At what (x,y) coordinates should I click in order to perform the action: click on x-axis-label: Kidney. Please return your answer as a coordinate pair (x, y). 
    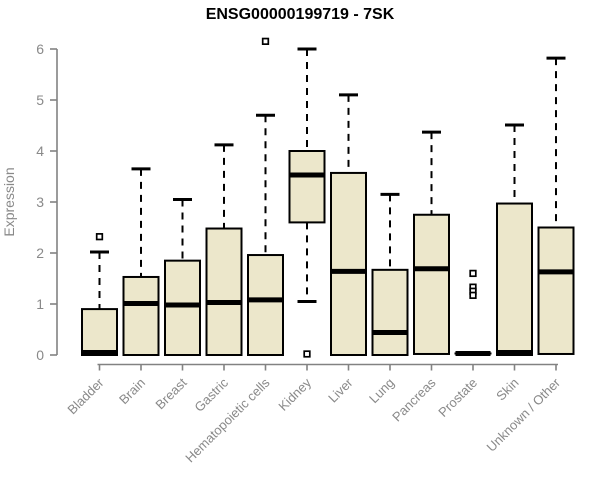
    Looking at the image, I should click on (294, 394).